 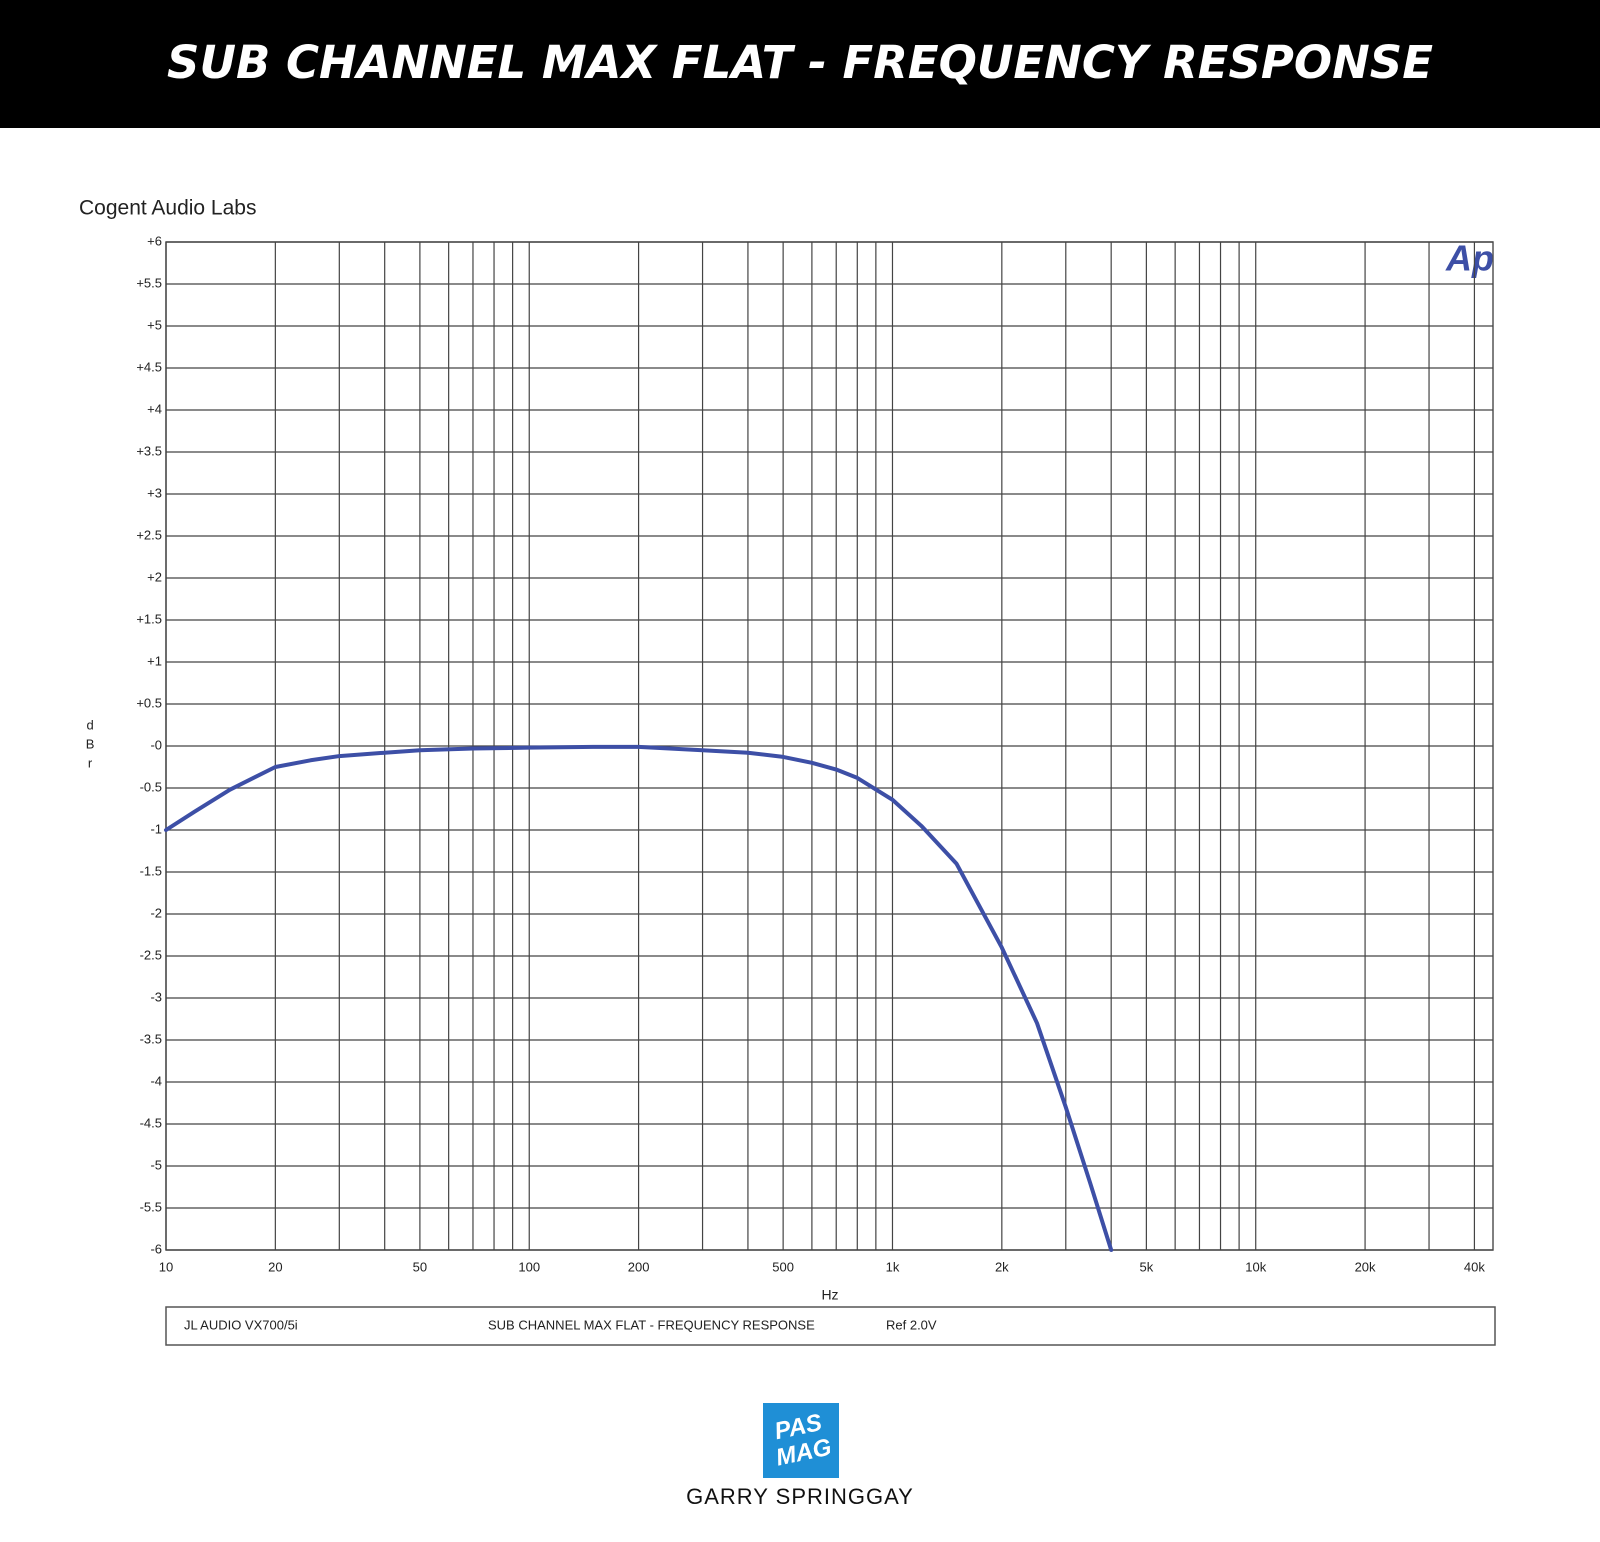 What do you see at coordinates (911, 1324) in the screenshot?
I see `footer-ref: Ref 2.0V` at bounding box center [911, 1324].